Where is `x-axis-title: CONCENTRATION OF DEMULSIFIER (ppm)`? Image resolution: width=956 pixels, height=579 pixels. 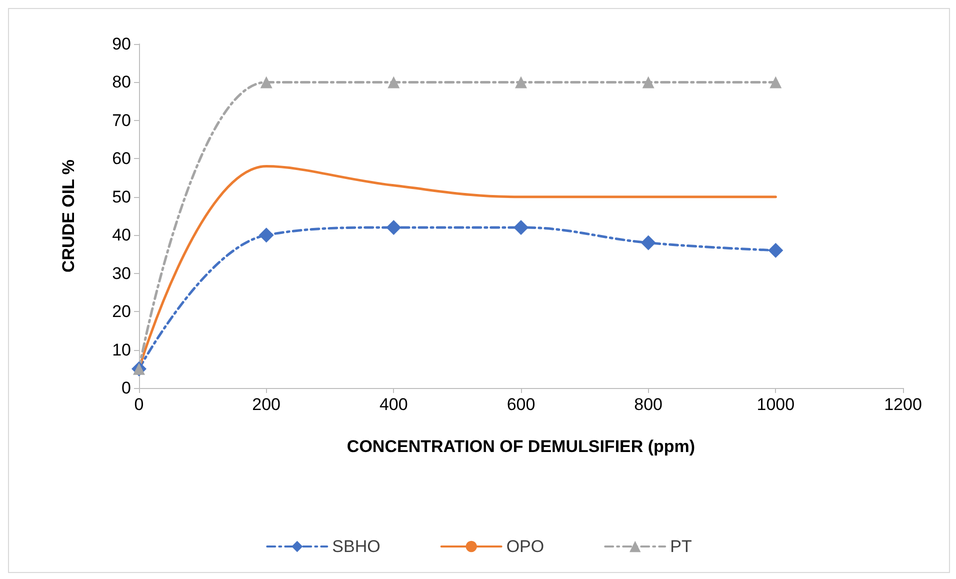 x-axis-title: CONCENTRATION OF DEMULSIFIER (ppm) is located at coordinates (521, 446).